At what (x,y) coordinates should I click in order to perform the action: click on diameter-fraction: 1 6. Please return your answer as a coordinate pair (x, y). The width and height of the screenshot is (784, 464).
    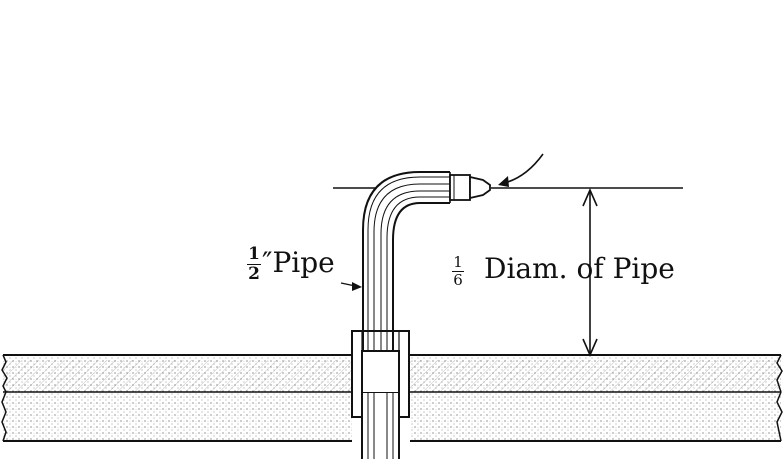
    Looking at the image, I should click on (458, 271).